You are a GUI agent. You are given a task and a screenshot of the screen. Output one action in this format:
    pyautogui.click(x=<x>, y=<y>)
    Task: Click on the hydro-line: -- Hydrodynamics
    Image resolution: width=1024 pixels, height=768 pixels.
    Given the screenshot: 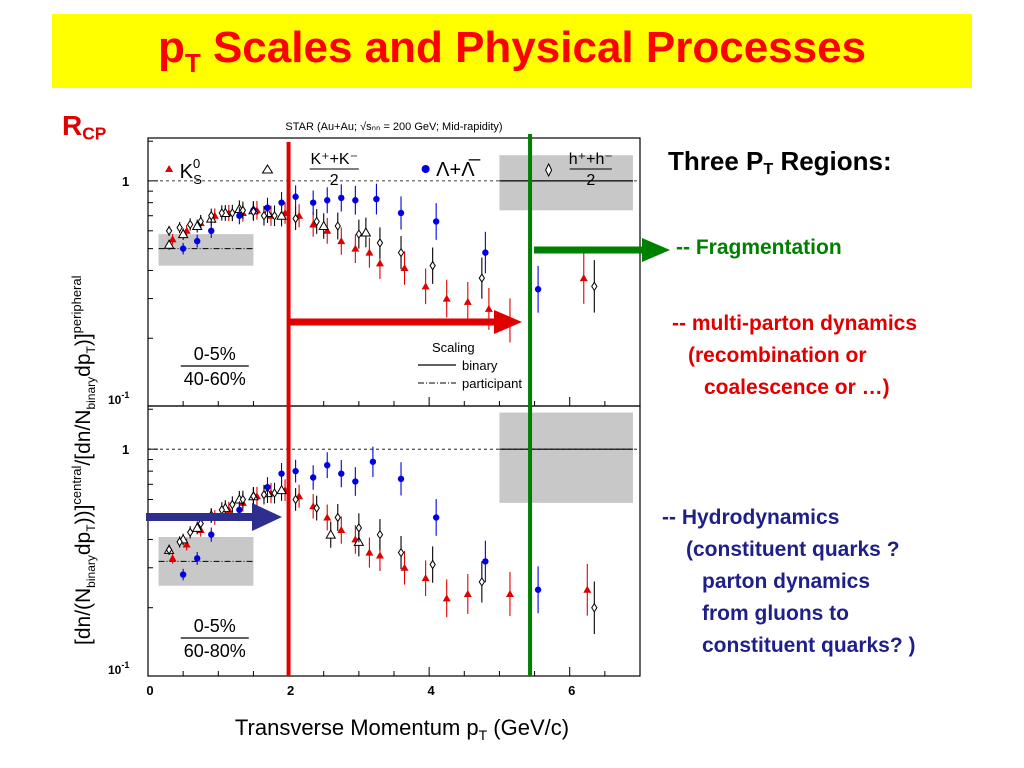 What is the action you would take?
    pyautogui.click(x=751, y=517)
    